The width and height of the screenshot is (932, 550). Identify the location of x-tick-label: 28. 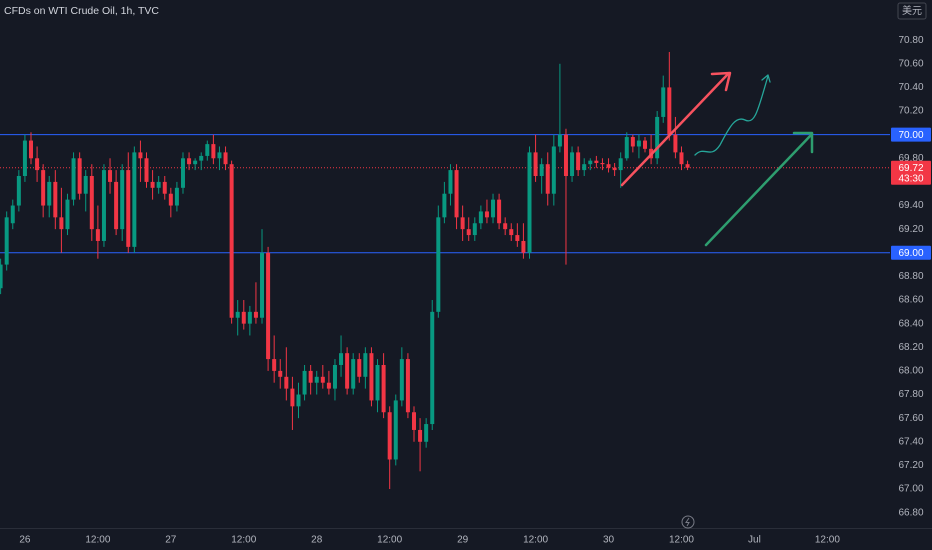
(317, 540).